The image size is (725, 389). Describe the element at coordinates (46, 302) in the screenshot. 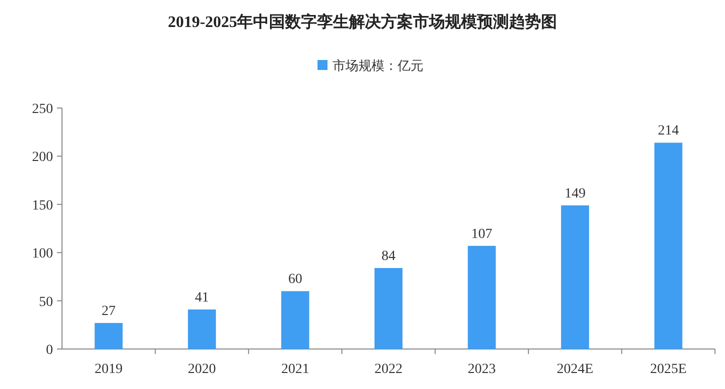

I see `y-tick-label: 50` at that location.